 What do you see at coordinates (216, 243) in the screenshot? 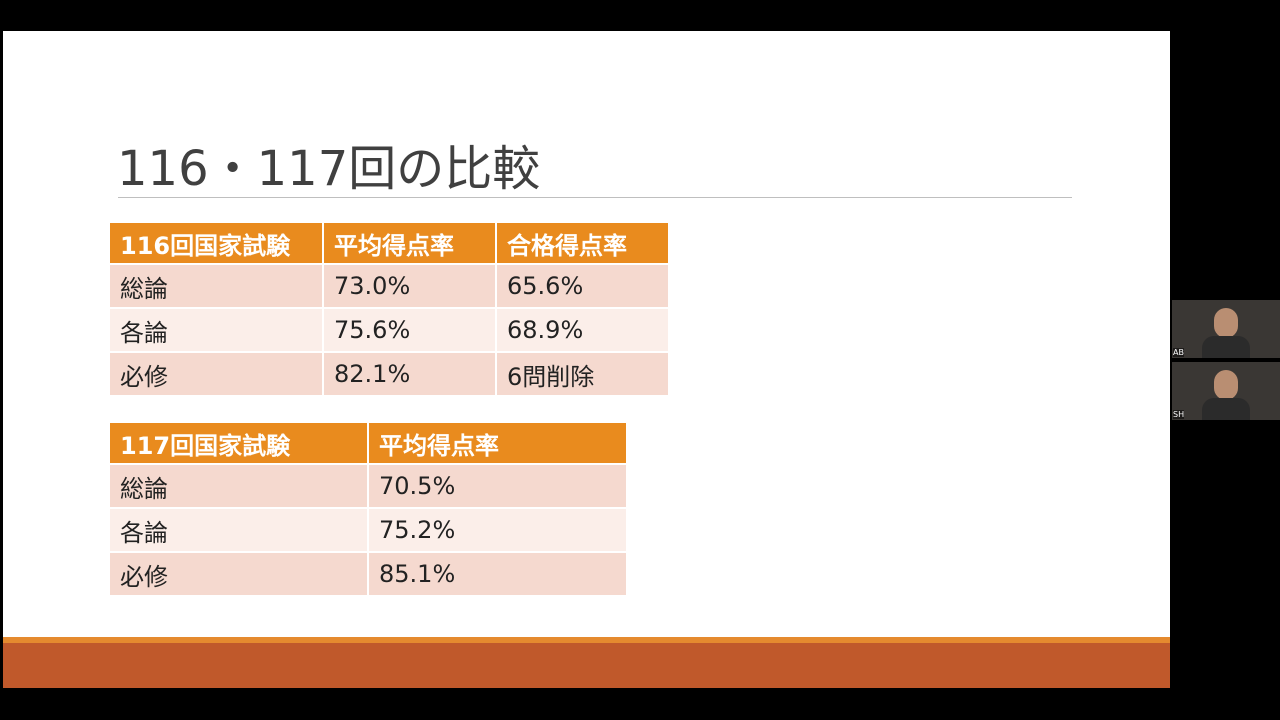
I see `header-cell: 116回国家試験` at bounding box center [216, 243].